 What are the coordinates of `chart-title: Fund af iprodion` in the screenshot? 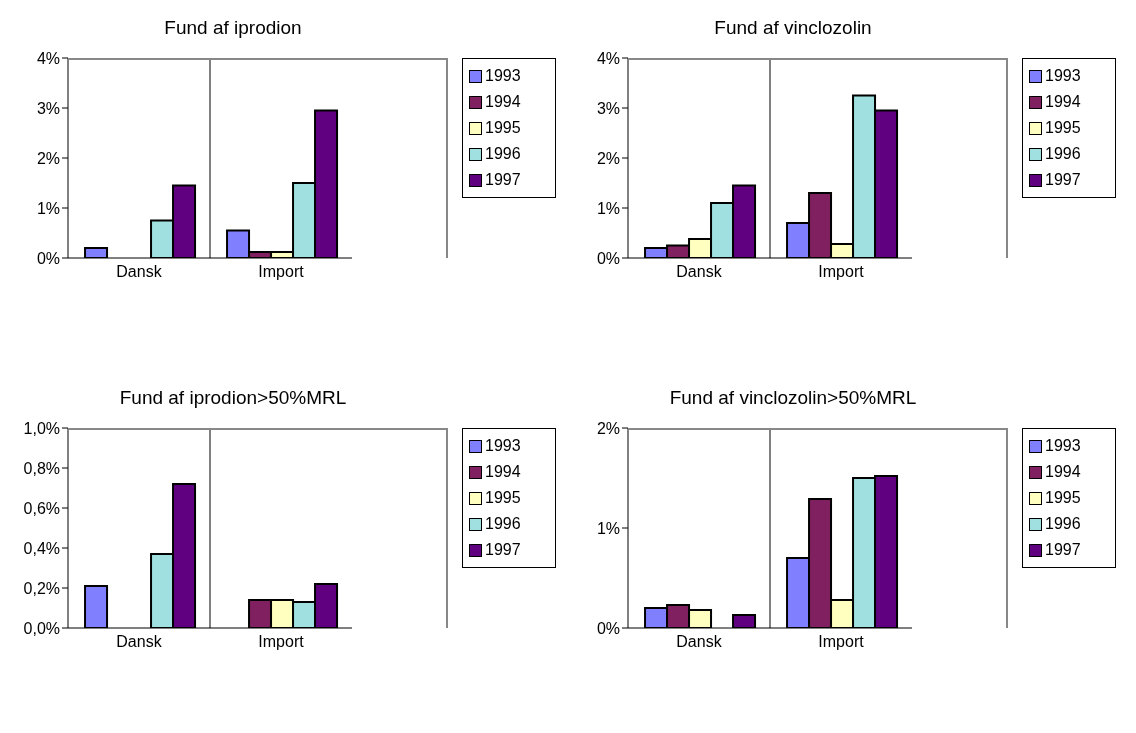 It's located at (233, 28).